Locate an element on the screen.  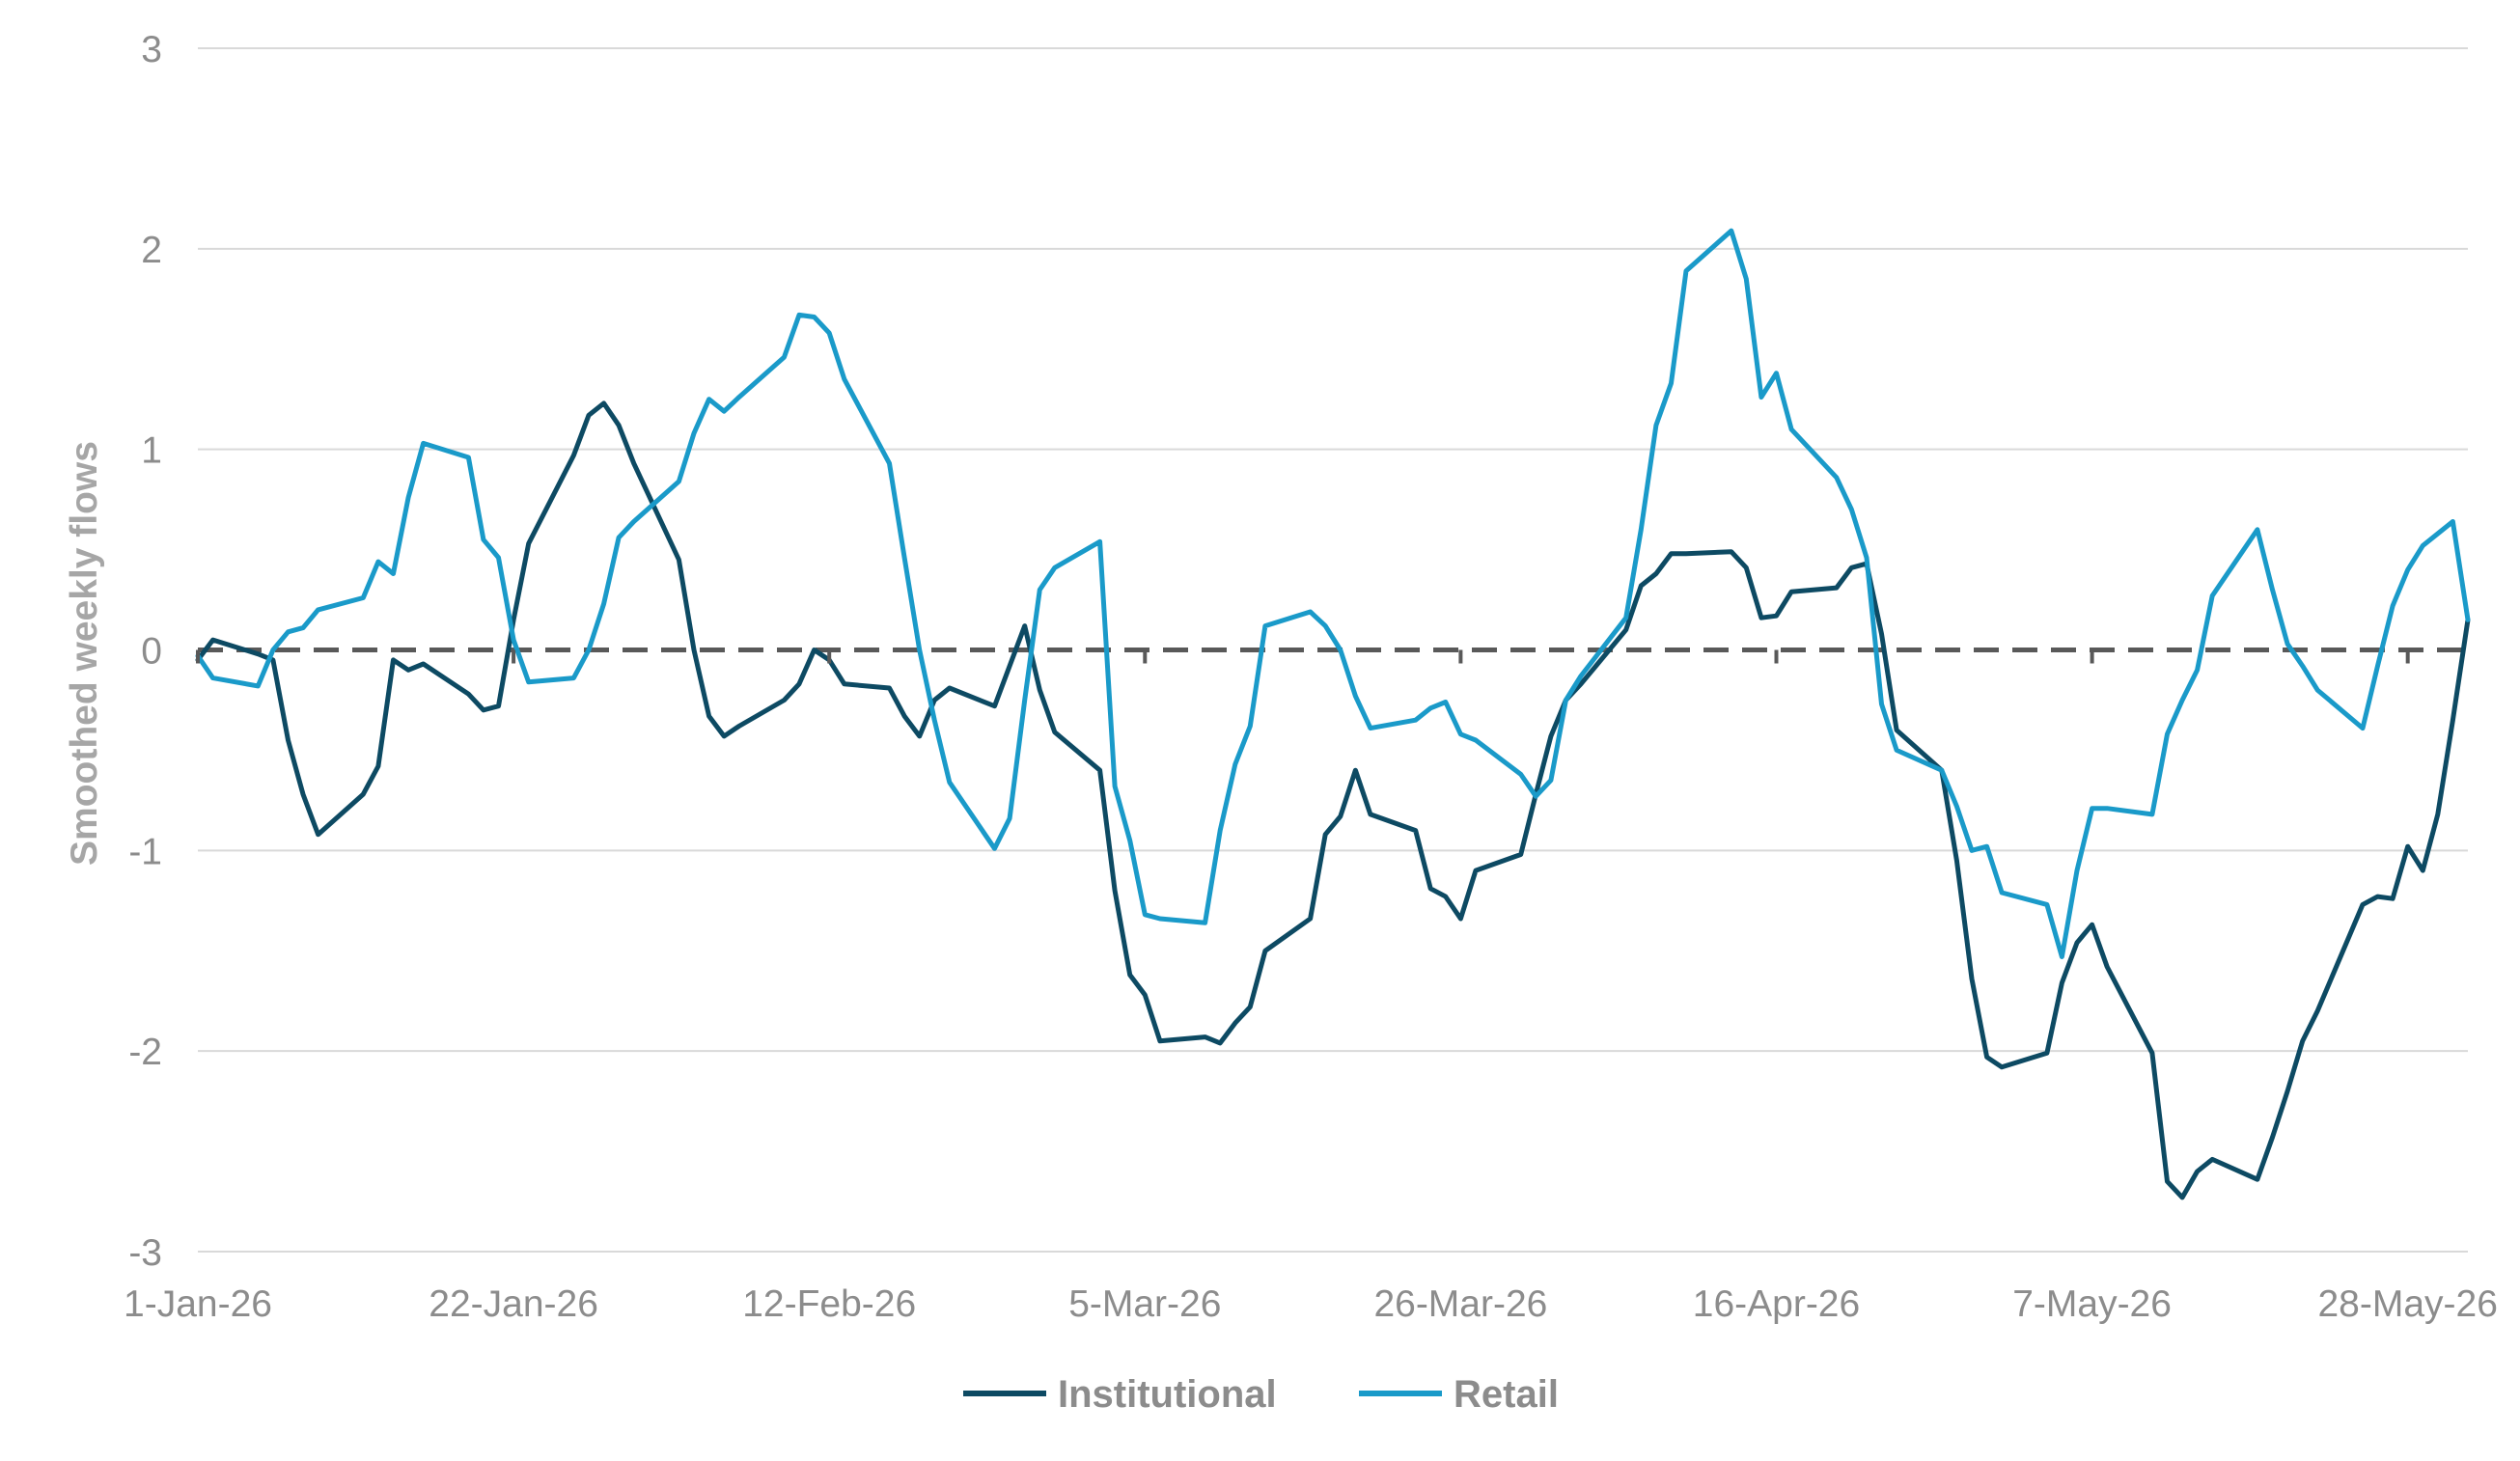
y-axis-ticks: 3 2 1 0 -1 -2 -3 is located at coordinates (145, 651).